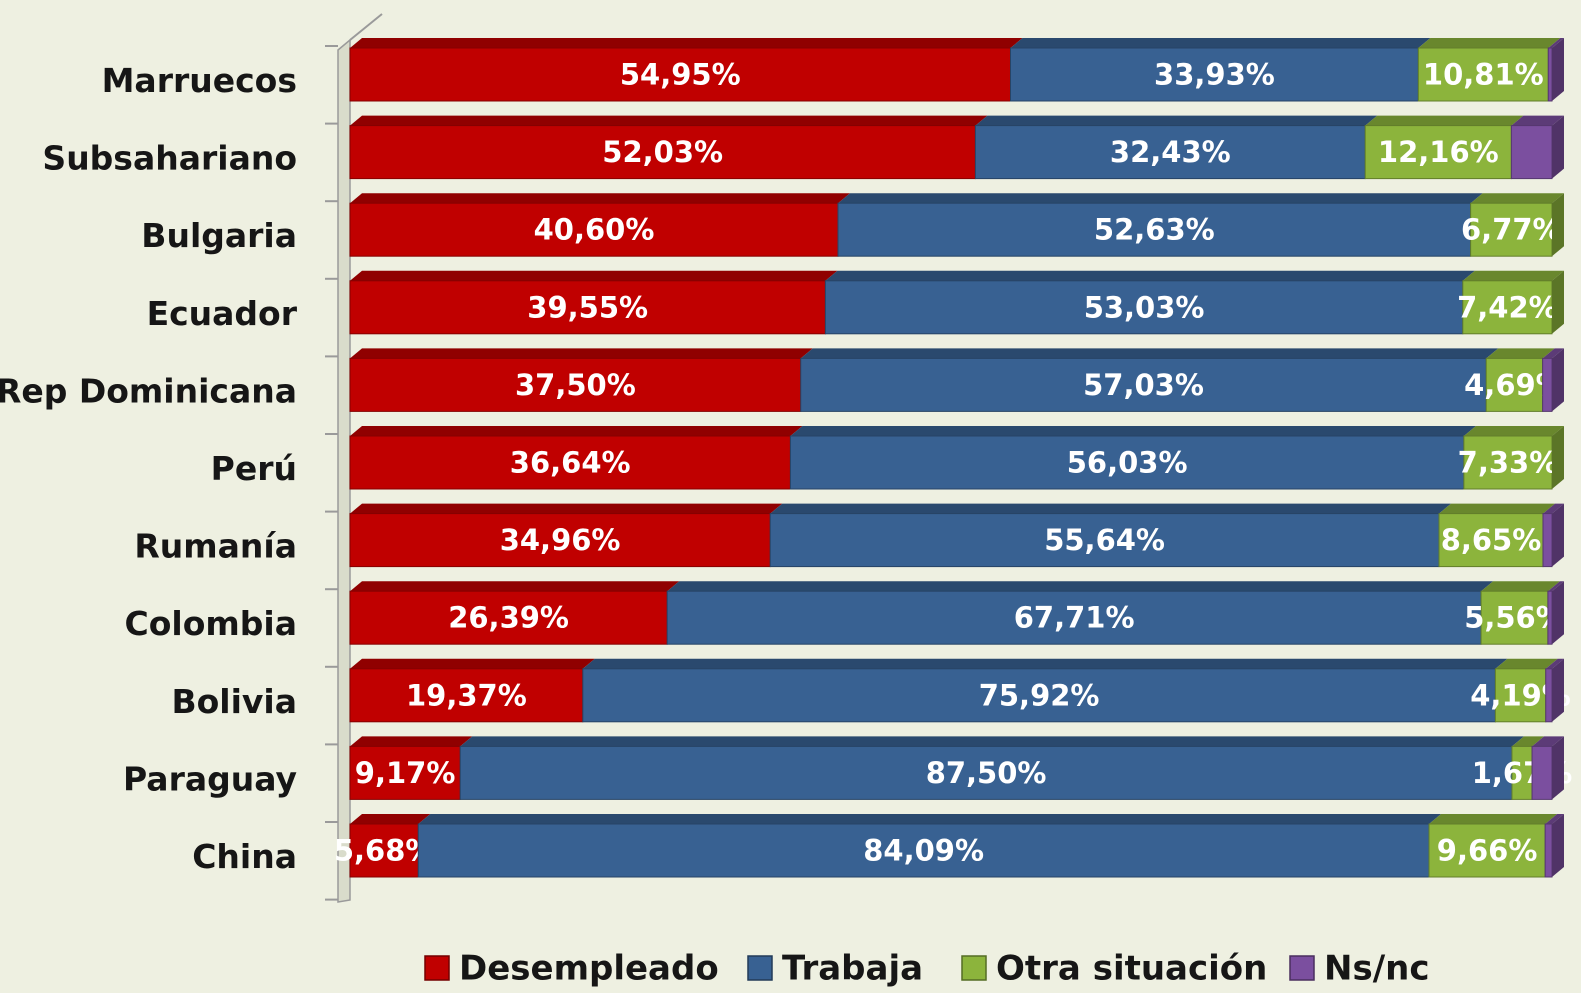  I want to click on value-label: 52,03%, so click(662, 152).